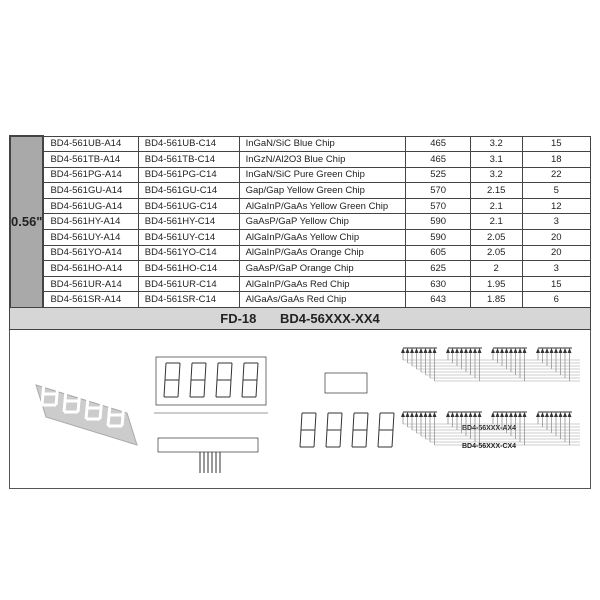 Image resolution: width=600 pixels, height=600 pixels. I want to click on anode-part: BD4-561HY-A14, so click(90, 222).